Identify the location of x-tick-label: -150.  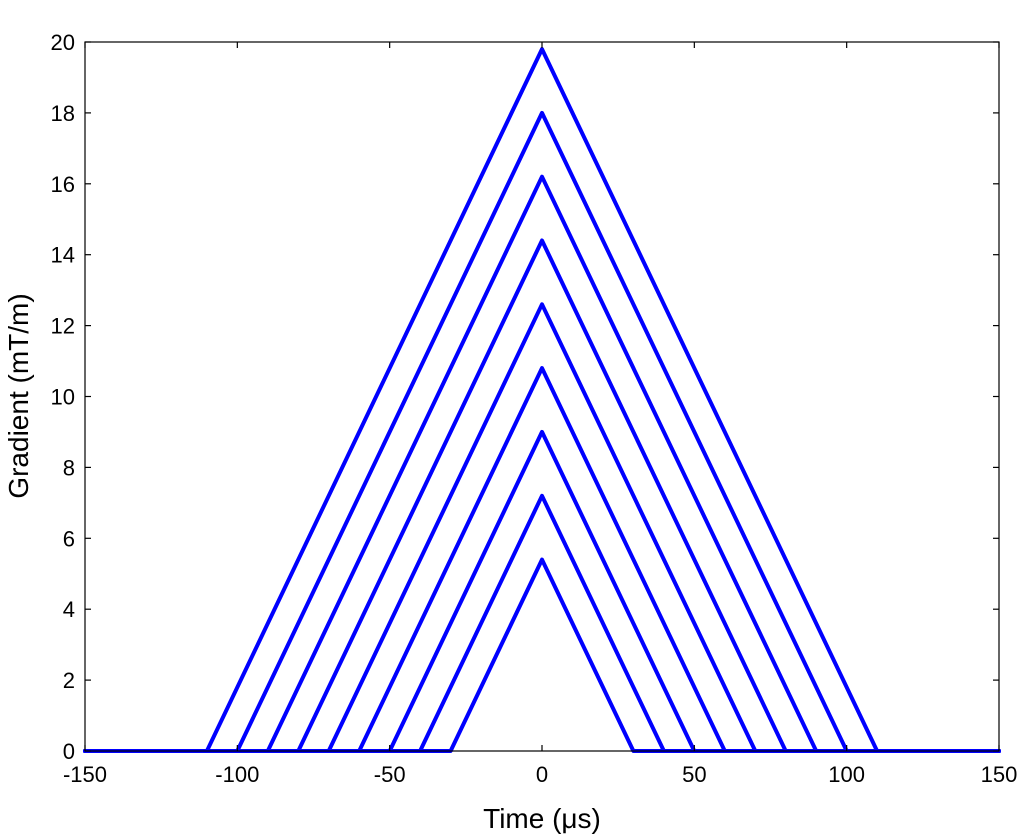
(85, 774).